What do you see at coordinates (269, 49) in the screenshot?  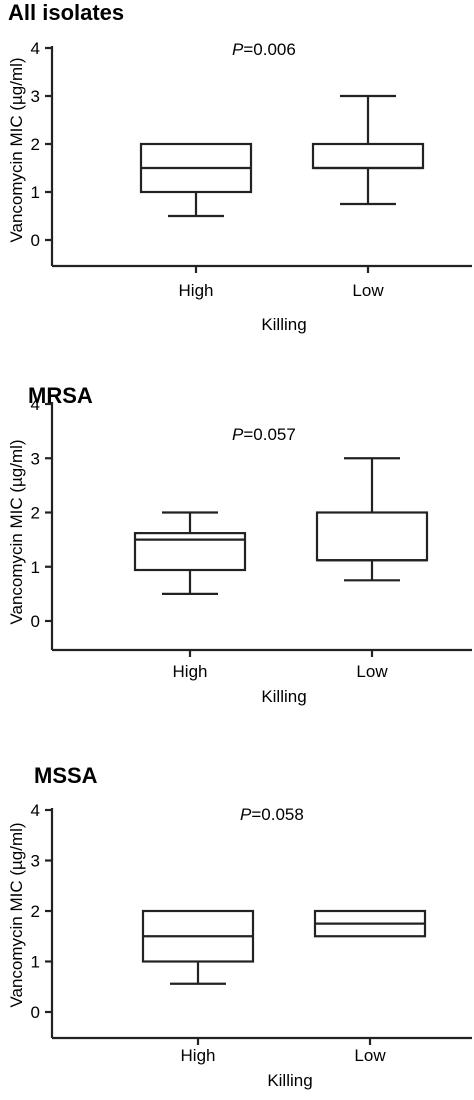 I see `p-value-text: =0.006` at bounding box center [269, 49].